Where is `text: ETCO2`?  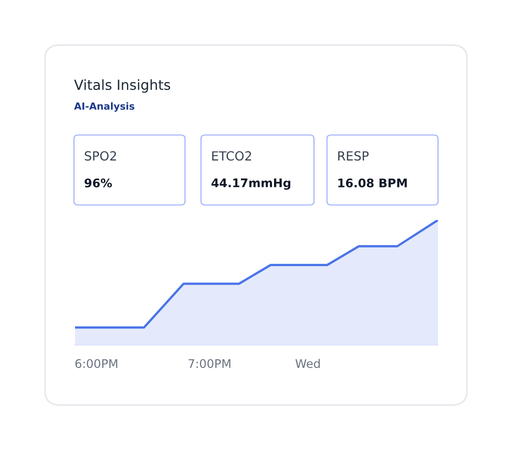 text: ETCO2 is located at coordinates (232, 156).